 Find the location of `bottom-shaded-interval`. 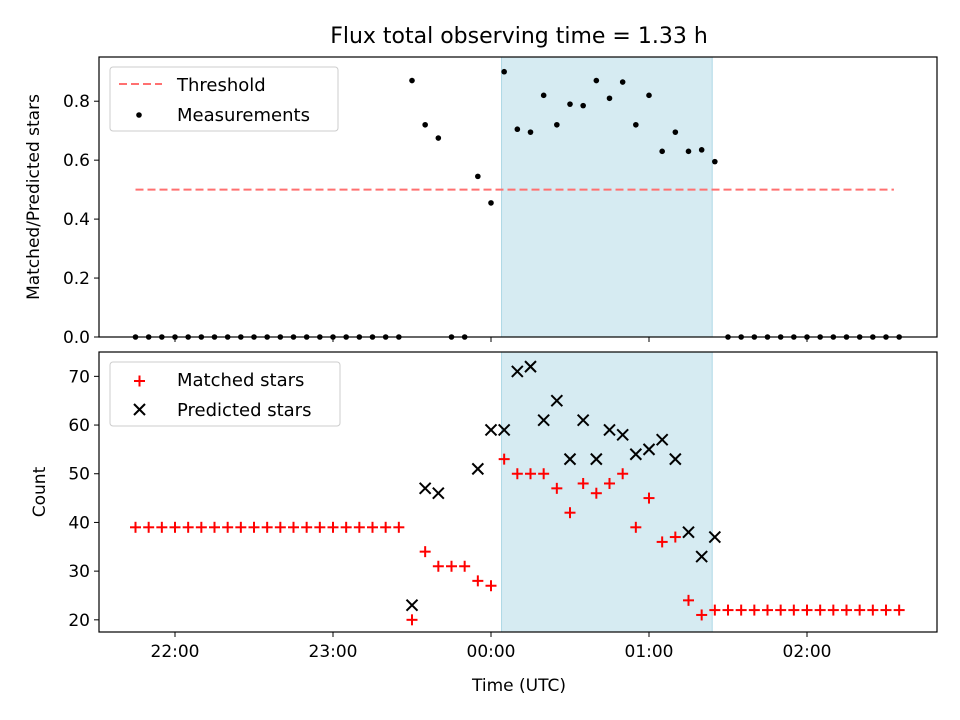

bottom-shaded-interval is located at coordinates (607, 492).